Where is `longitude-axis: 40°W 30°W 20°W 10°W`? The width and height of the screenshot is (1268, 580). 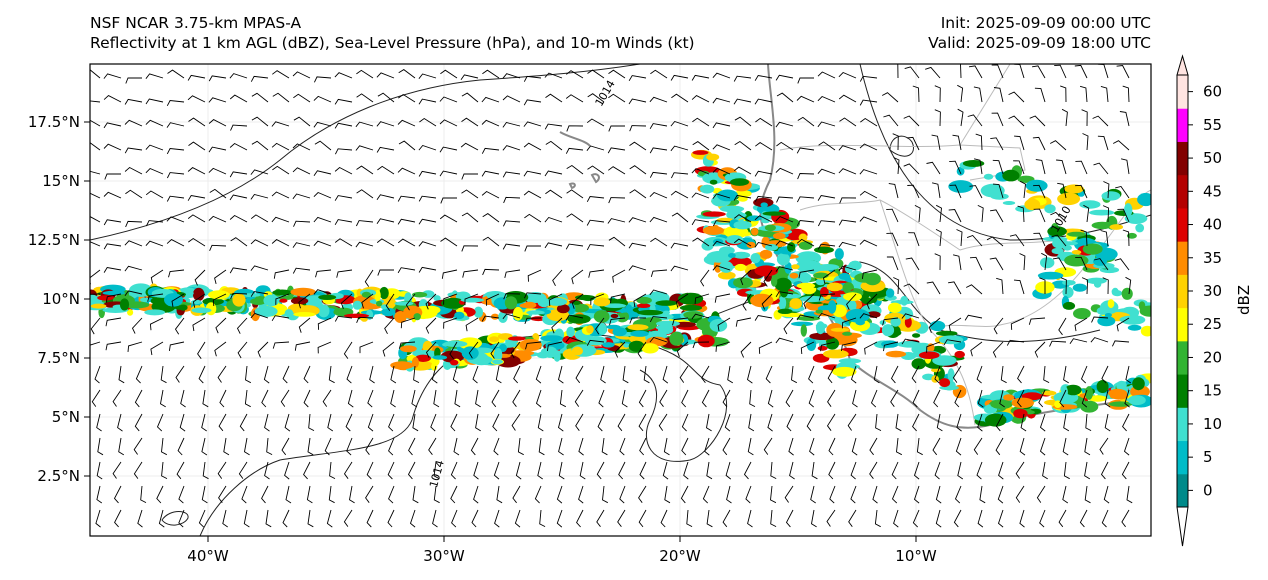
longitude-axis: 40°W 30°W 20°W 10°W is located at coordinates (562, 550).